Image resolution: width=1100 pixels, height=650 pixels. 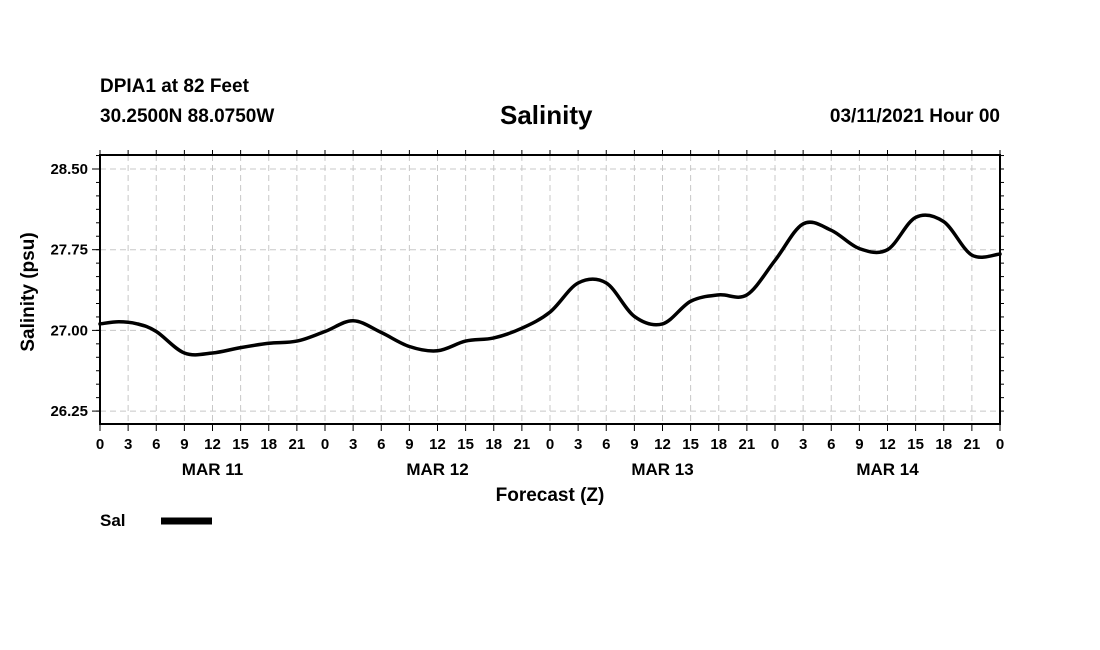 What do you see at coordinates (212, 469) in the screenshot?
I see `x-day-label: MAR 11` at bounding box center [212, 469].